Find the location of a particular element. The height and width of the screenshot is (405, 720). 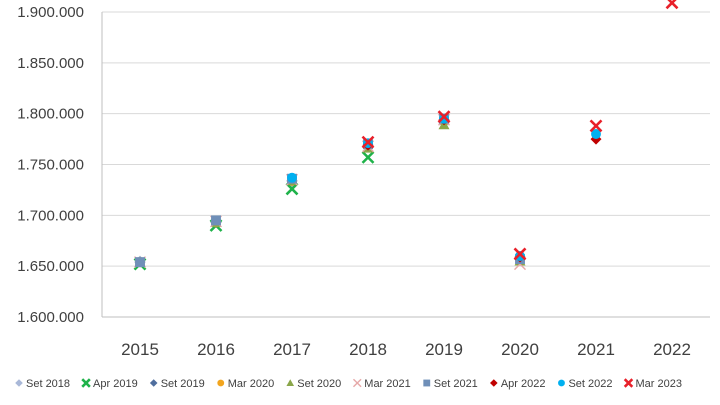

legend-label: Mar 2021 is located at coordinates (387, 384).